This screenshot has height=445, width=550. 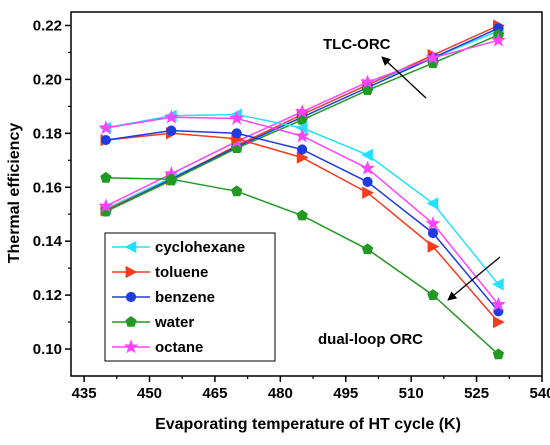 What do you see at coordinates (280, 393) in the screenshot?
I see `x-tick-label: 480` at bounding box center [280, 393].